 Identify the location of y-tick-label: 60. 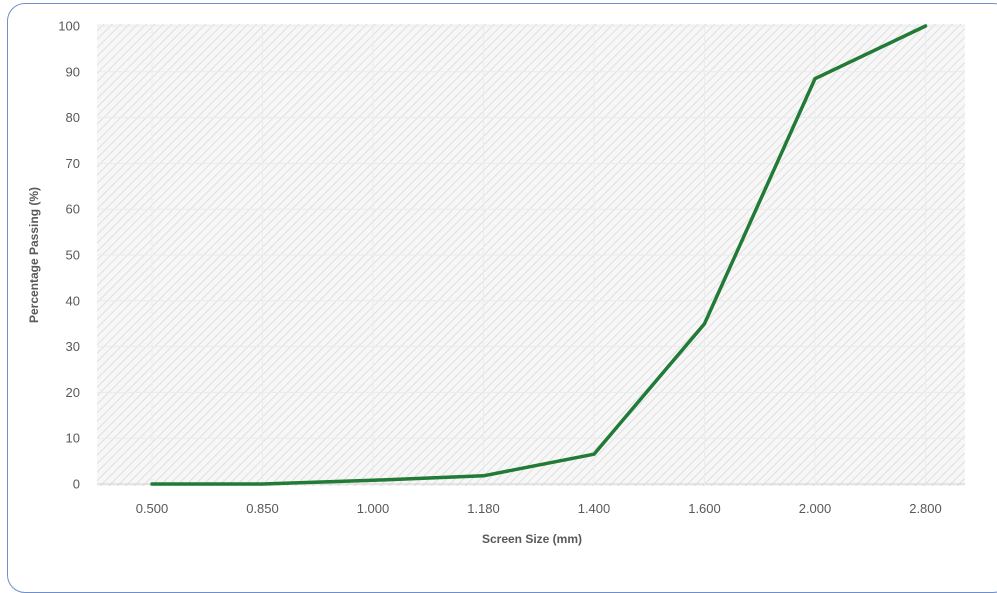
(73, 209).